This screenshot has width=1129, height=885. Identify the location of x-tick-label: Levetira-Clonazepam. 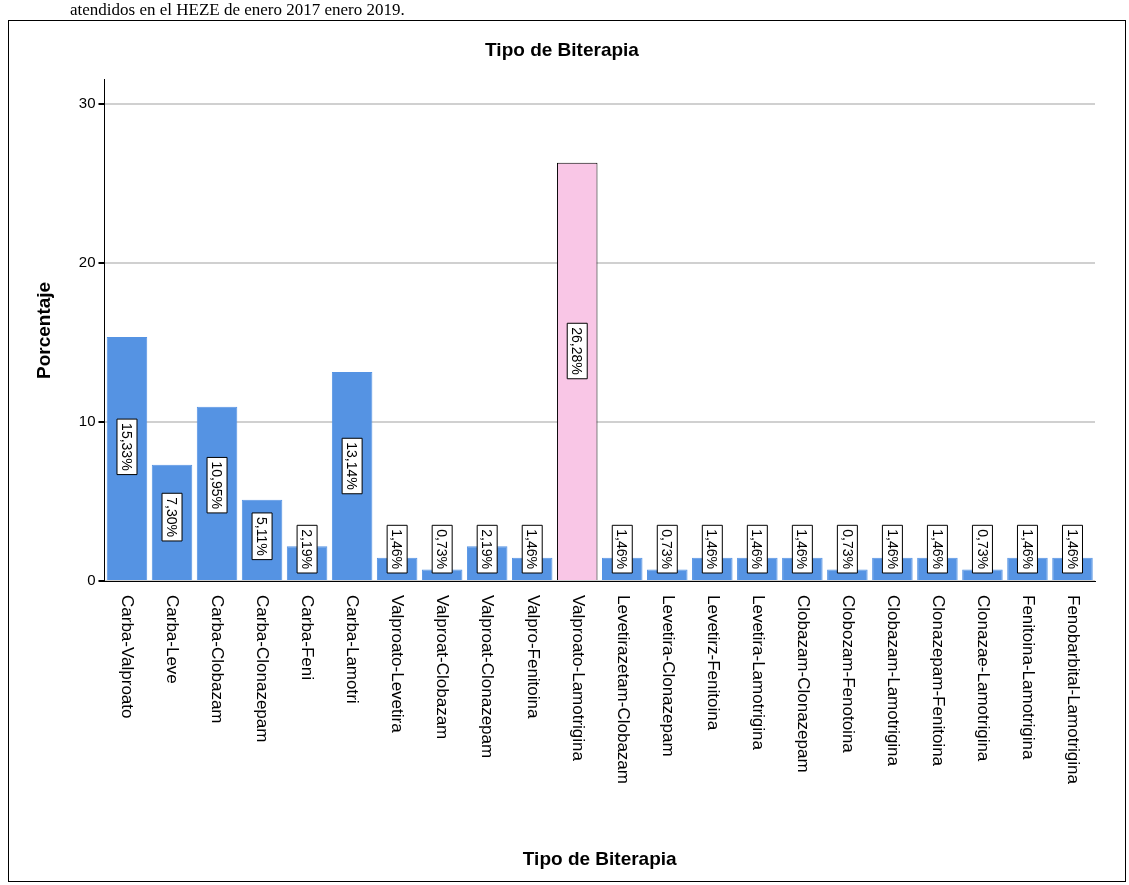
(668, 676).